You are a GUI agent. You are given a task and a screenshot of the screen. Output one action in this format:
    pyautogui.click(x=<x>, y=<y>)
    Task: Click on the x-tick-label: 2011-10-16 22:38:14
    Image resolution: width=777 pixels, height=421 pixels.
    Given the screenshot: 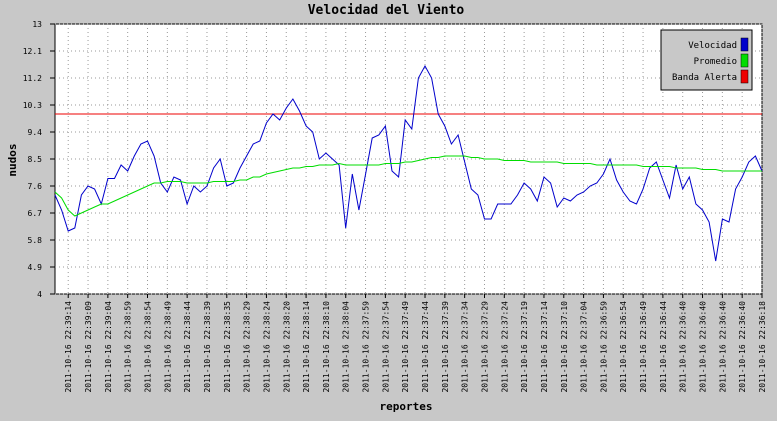 What is the action you would take?
    pyautogui.click(x=306, y=347)
    